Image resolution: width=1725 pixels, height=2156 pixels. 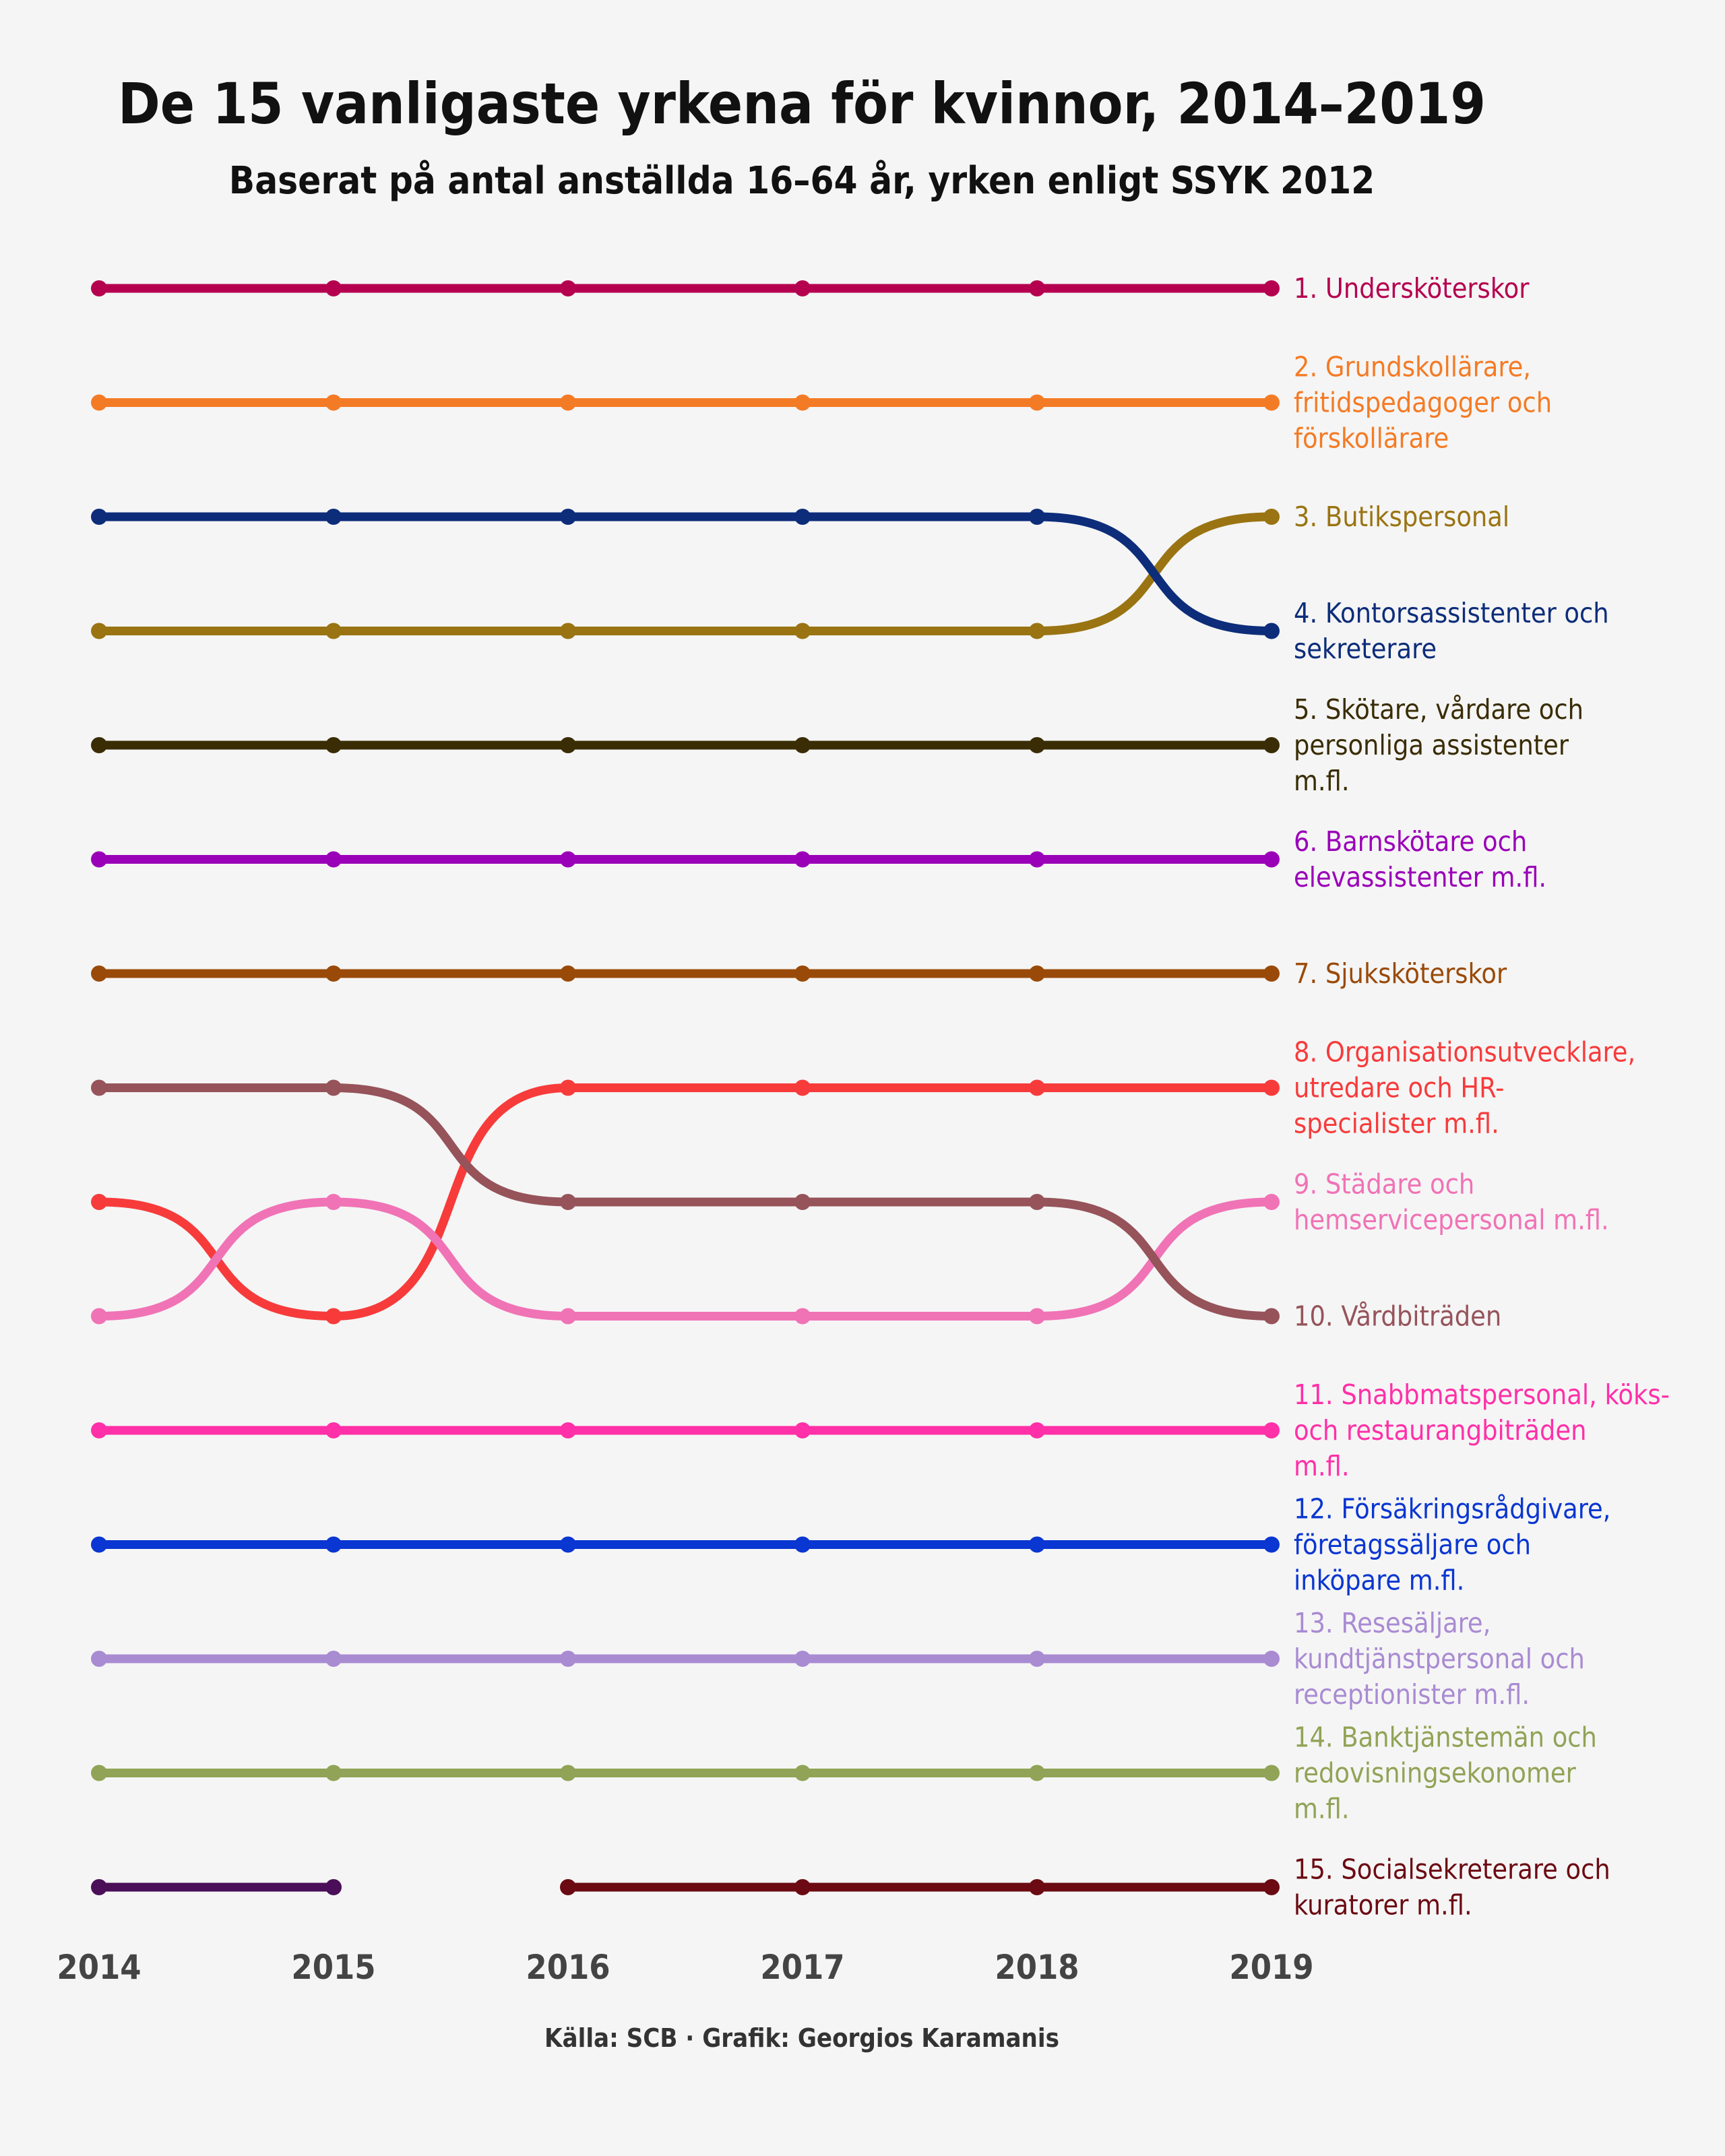 What do you see at coordinates (1379, 1580) in the screenshot?
I see `series-label-line: inköpare m.fl.` at bounding box center [1379, 1580].